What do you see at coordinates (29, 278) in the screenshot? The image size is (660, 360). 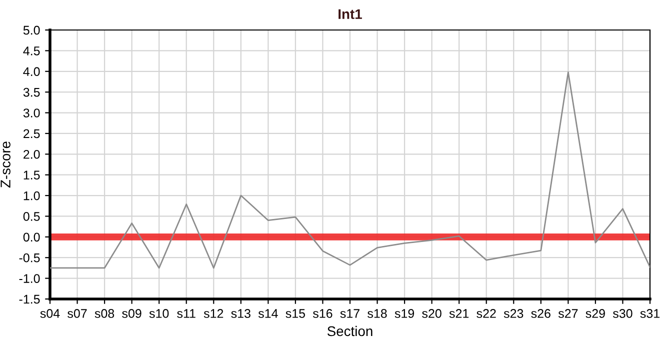 I see `y-tick-label: -1.0` at bounding box center [29, 278].